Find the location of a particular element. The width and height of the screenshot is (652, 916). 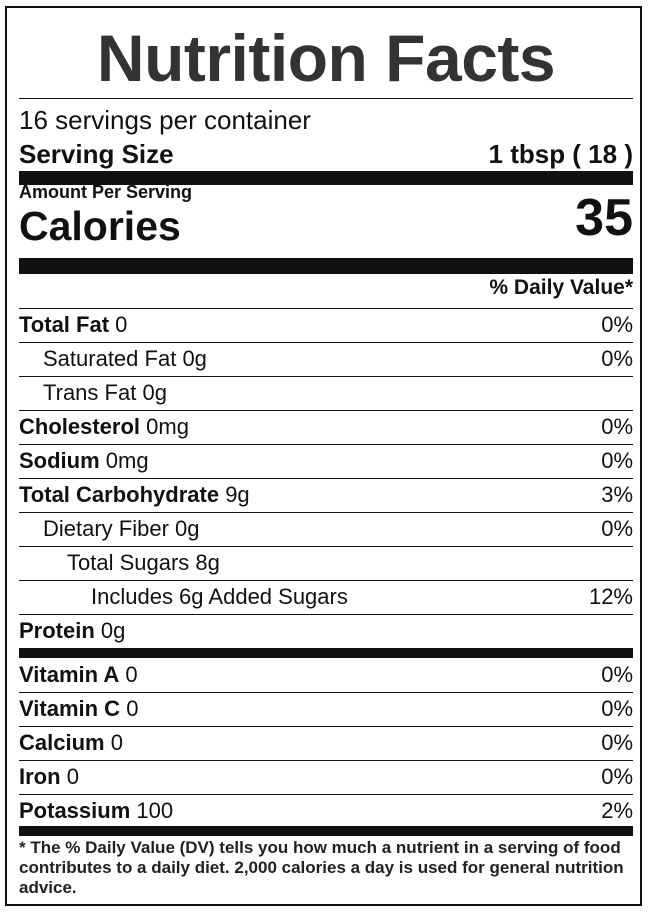

nutrient-label: Vitamin C 0 is located at coordinates (78, 709).